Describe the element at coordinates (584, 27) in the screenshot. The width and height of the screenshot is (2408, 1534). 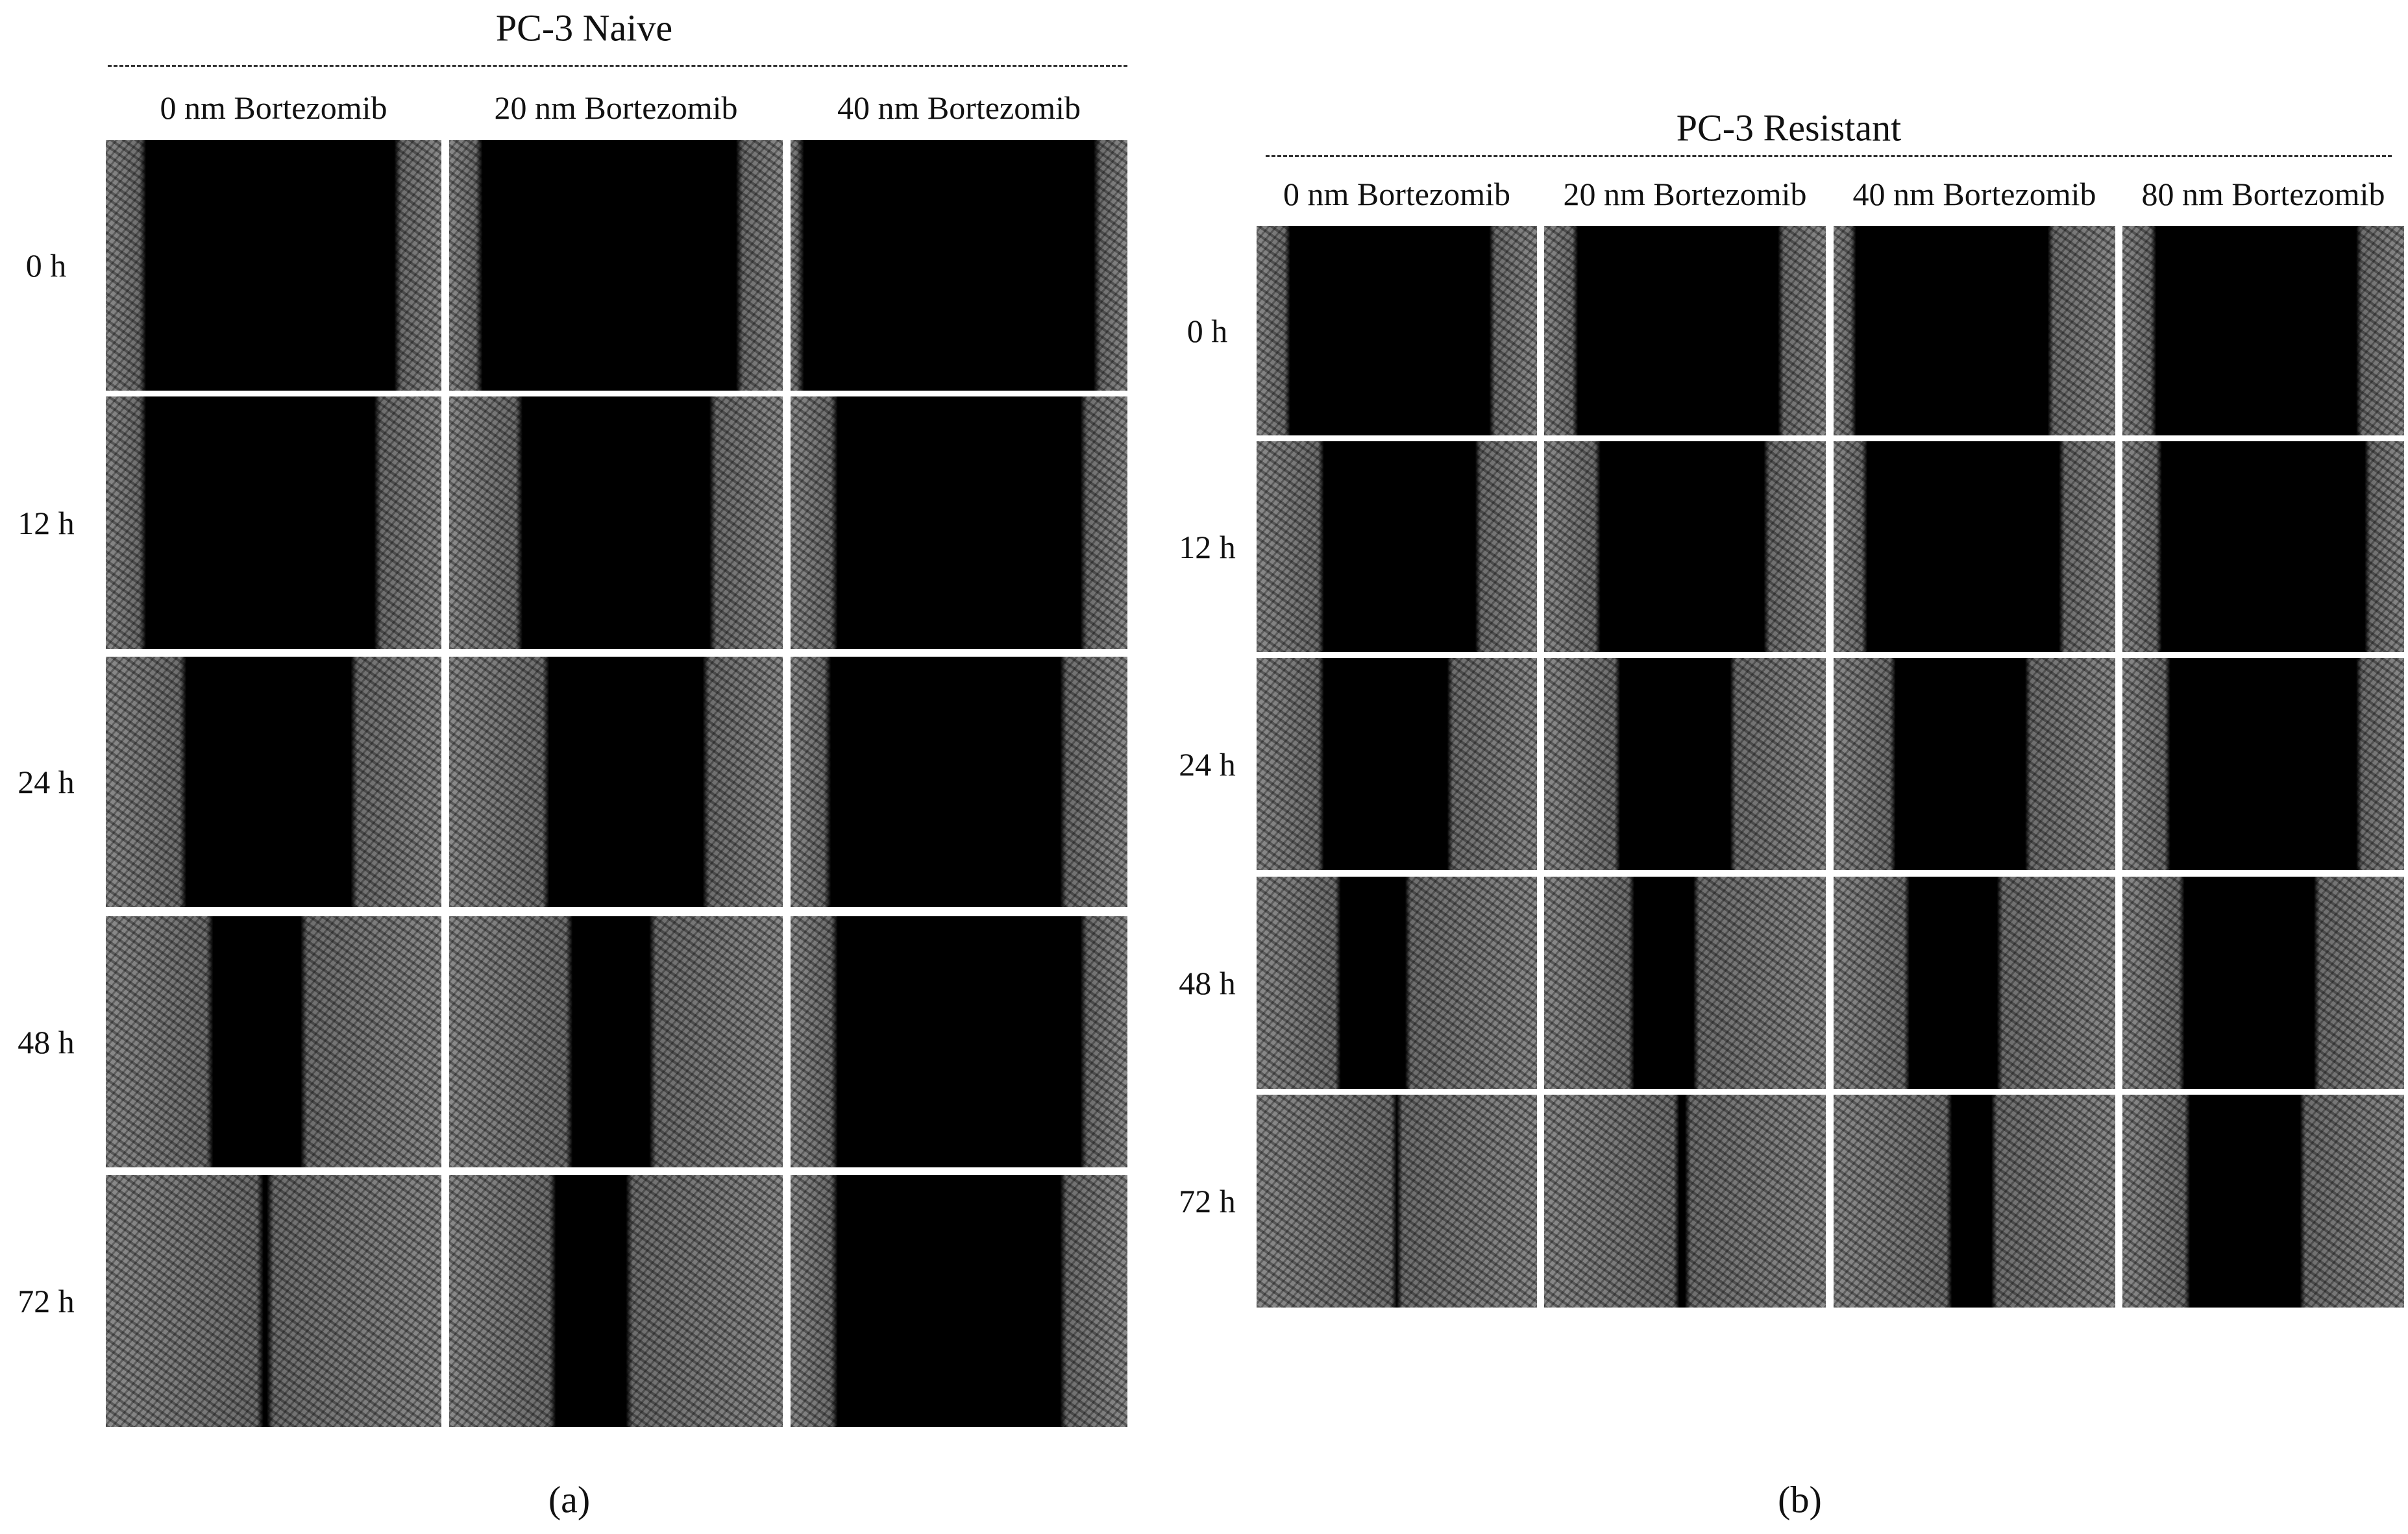
I see `panel-title: PC-3 Naive` at that location.